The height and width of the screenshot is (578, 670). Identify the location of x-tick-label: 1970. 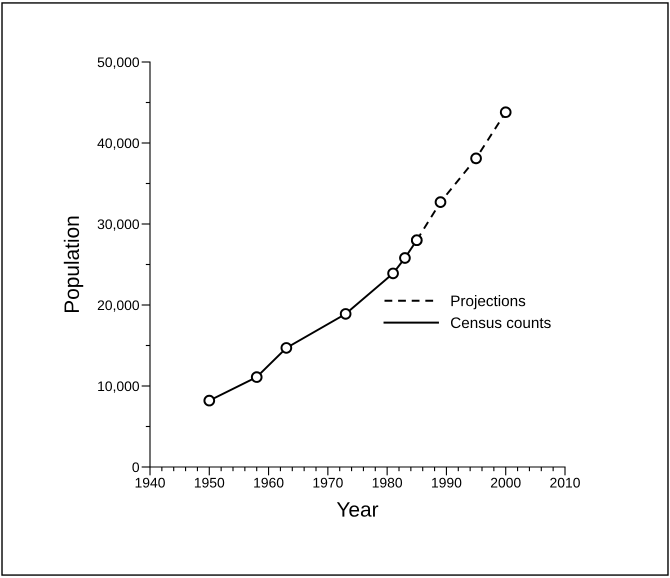
(328, 483).